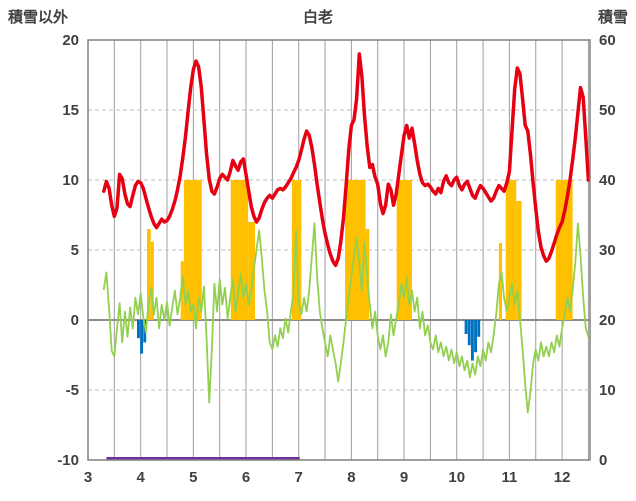 The height and width of the screenshot is (501, 636). Describe the element at coordinates (351, 477) in the screenshot. I see `svg-text: 8` at that location.